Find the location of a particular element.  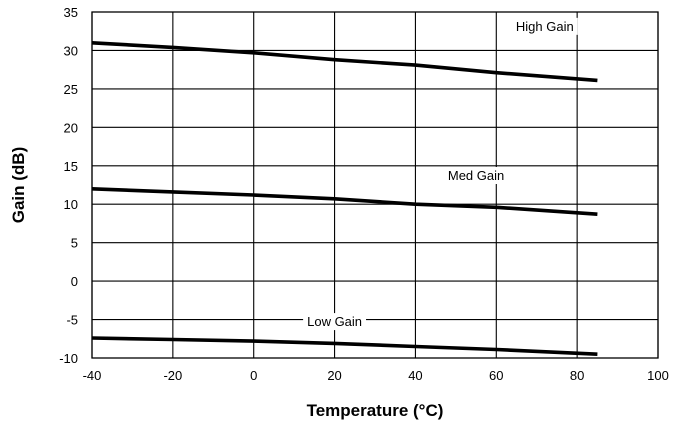

x-tick-label: -20 is located at coordinates (172, 375).